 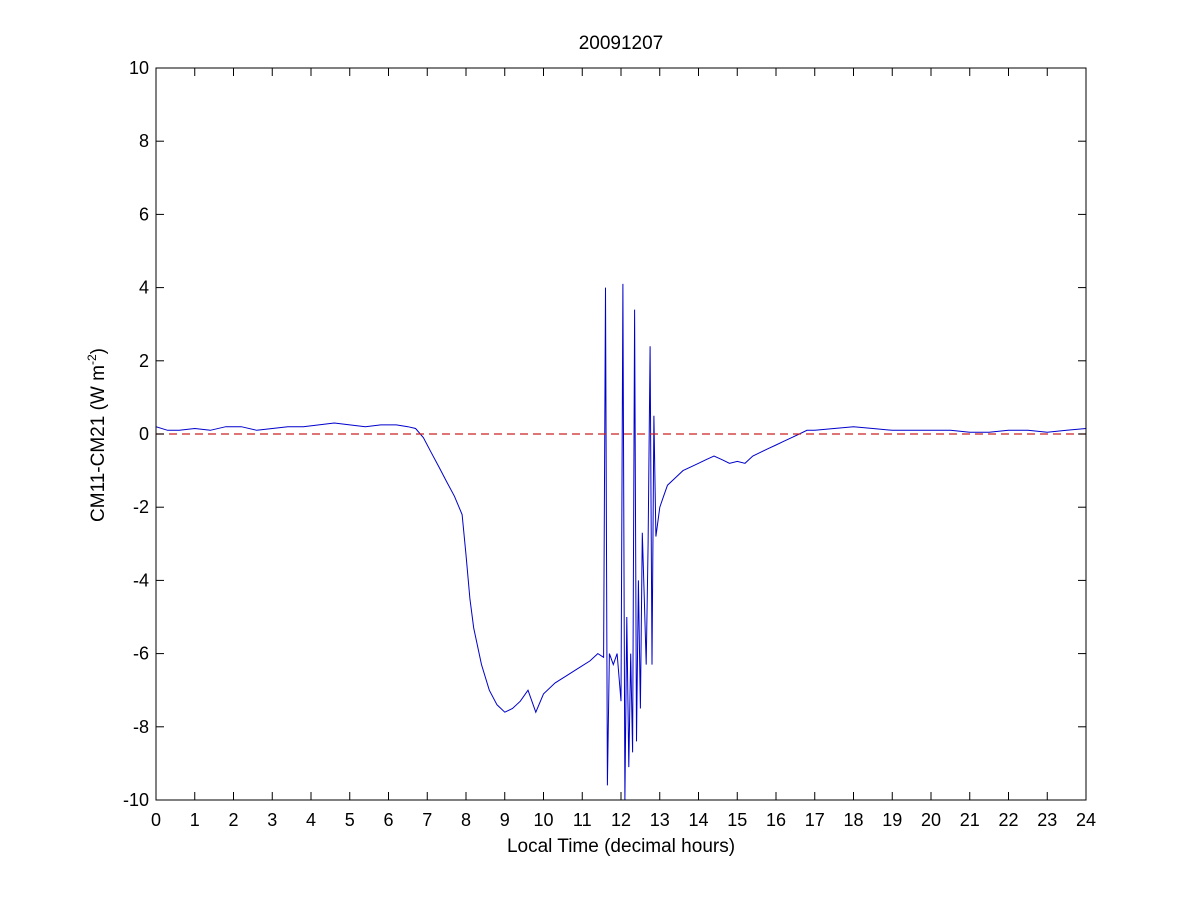 What do you see at coordinates (139, 68) in the screenshot?
I see `y-tick-label: 10` at bounding box center [139, 68].